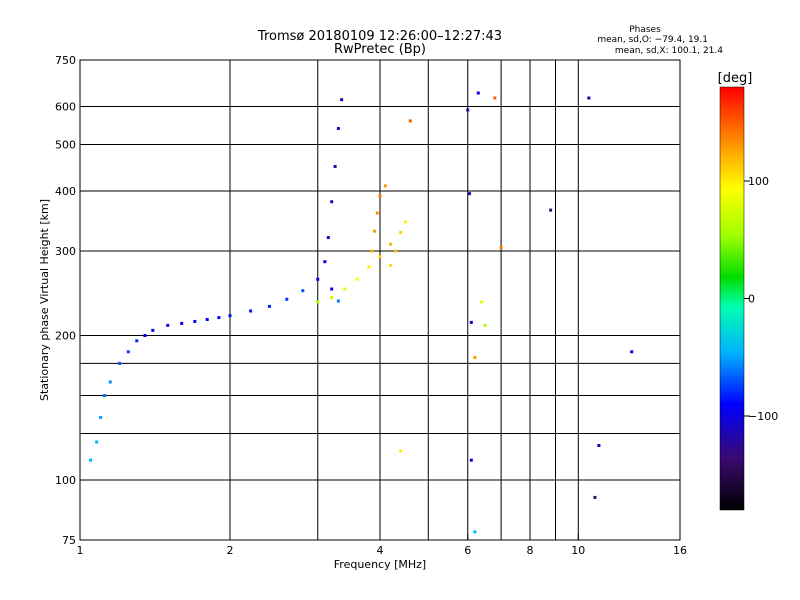  I want to click on y-tick-label: 600, so click(65, 107).